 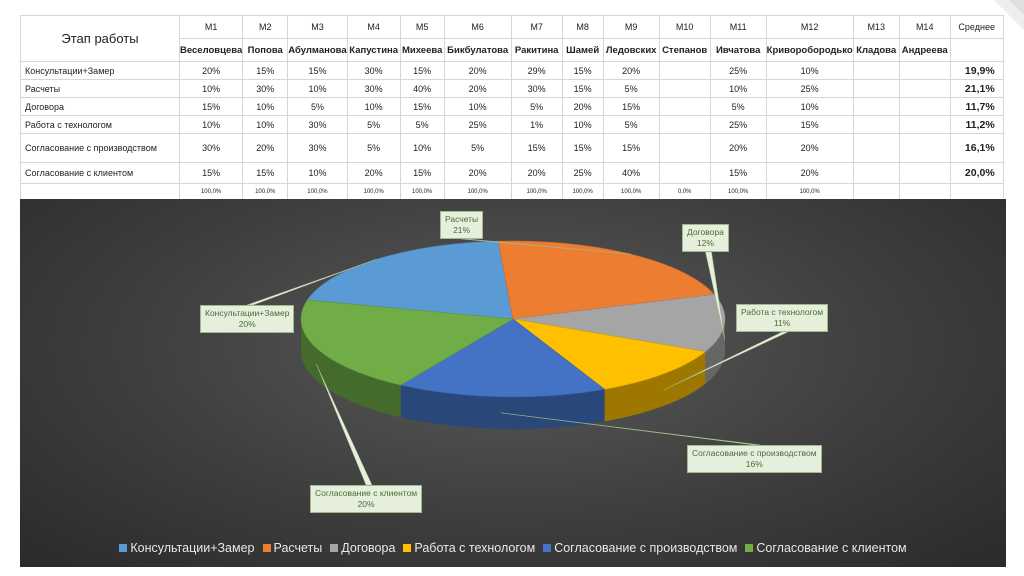 I want to click on pie-data-label: Работа с технологом 11%, so click(x=782, y=318).